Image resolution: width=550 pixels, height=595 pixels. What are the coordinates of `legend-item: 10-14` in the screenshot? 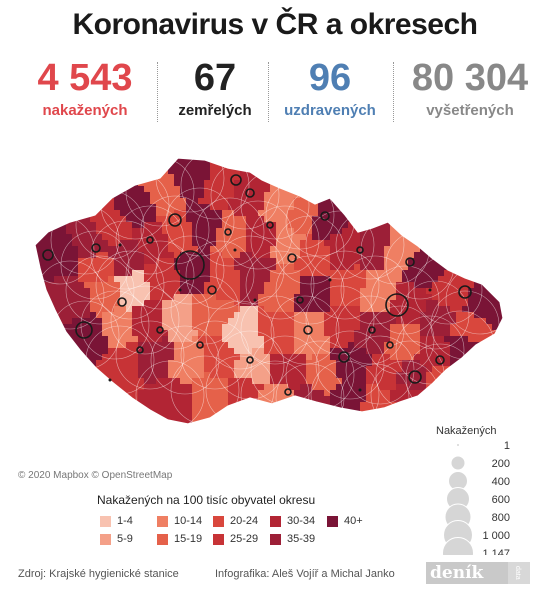 It's located at (179, 521).